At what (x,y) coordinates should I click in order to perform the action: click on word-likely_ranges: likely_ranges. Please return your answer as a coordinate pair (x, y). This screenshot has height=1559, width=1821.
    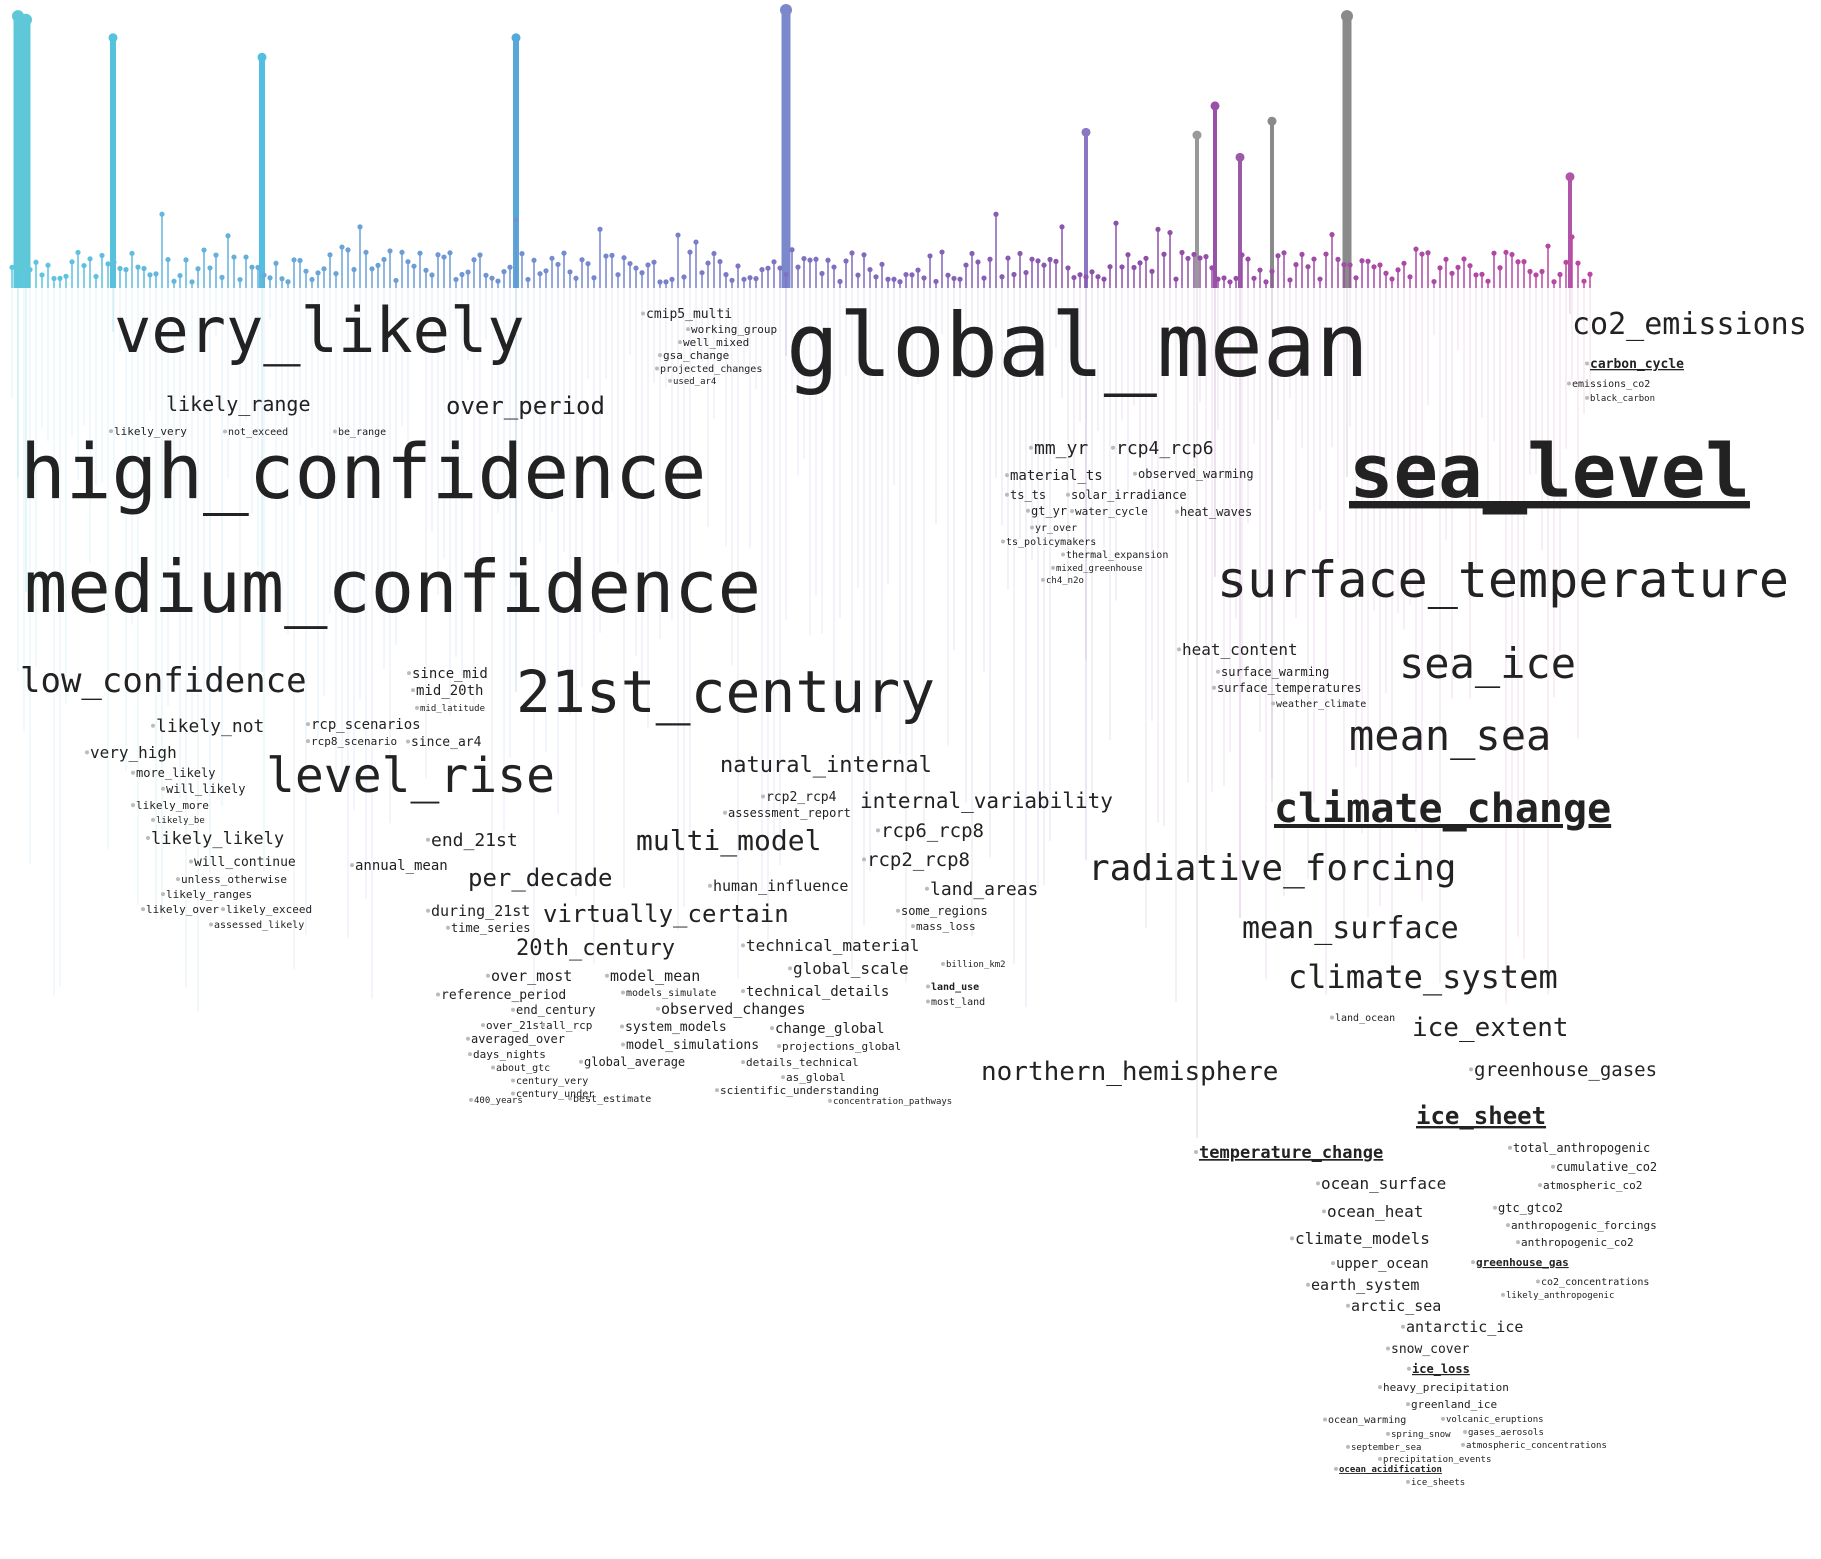
    Looking at the image, I should click on (209, 894).